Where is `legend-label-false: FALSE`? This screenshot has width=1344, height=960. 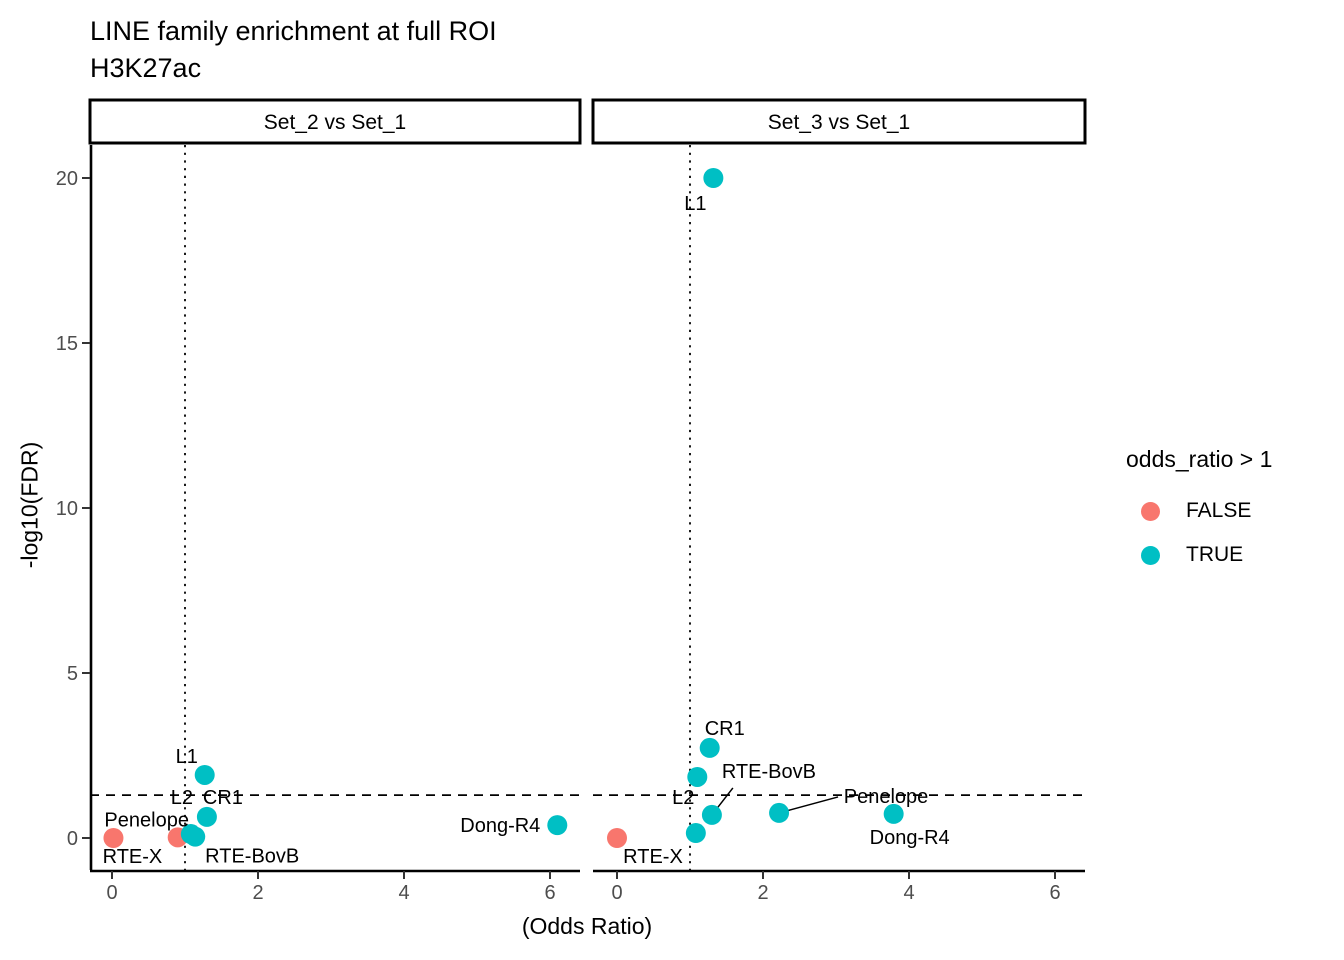 legend-label-false: FALSE is located at coordinates (1219, 510).